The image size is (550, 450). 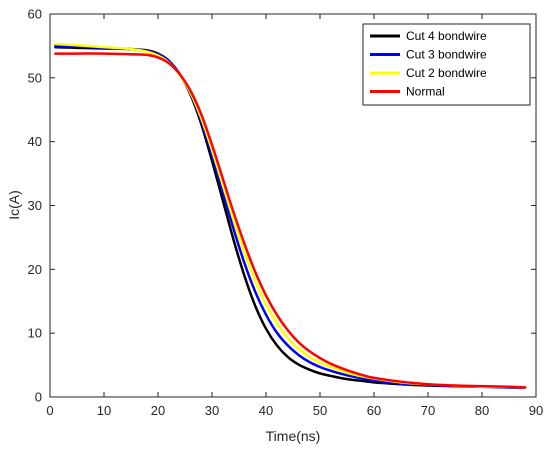 What do you see at coordinates (425, 92) in the screenshot?
I see `legend-label: Normal` at bounding box center [425, 92].